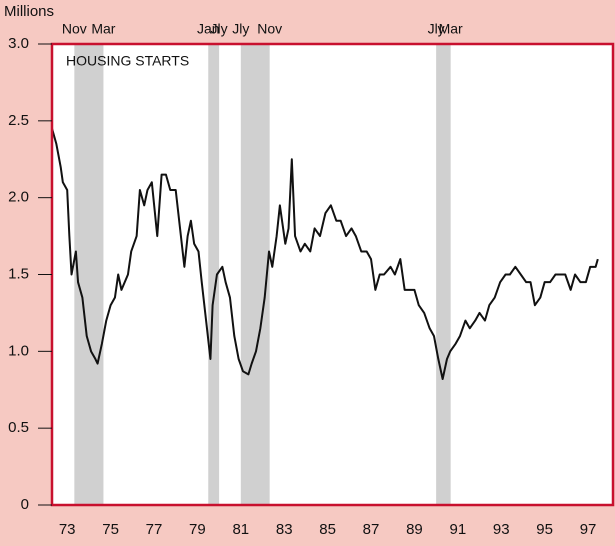  What do you see at coordinates (501, 529) in the screenshot?
I see `x-tick-label: 93` at bounding box center [501, 529].